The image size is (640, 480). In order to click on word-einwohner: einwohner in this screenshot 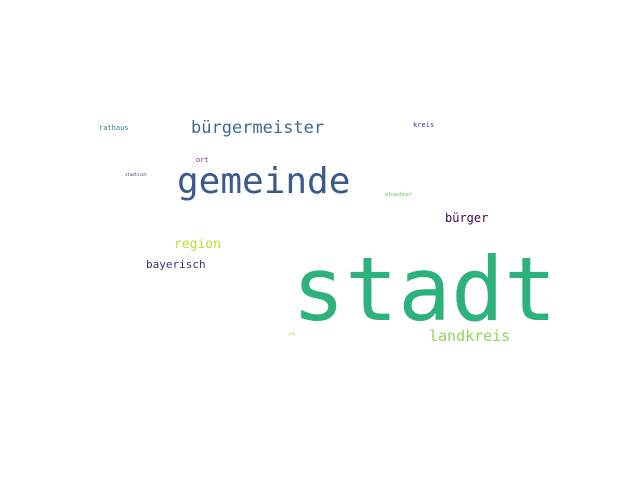, I will do `click(399, 195)`.